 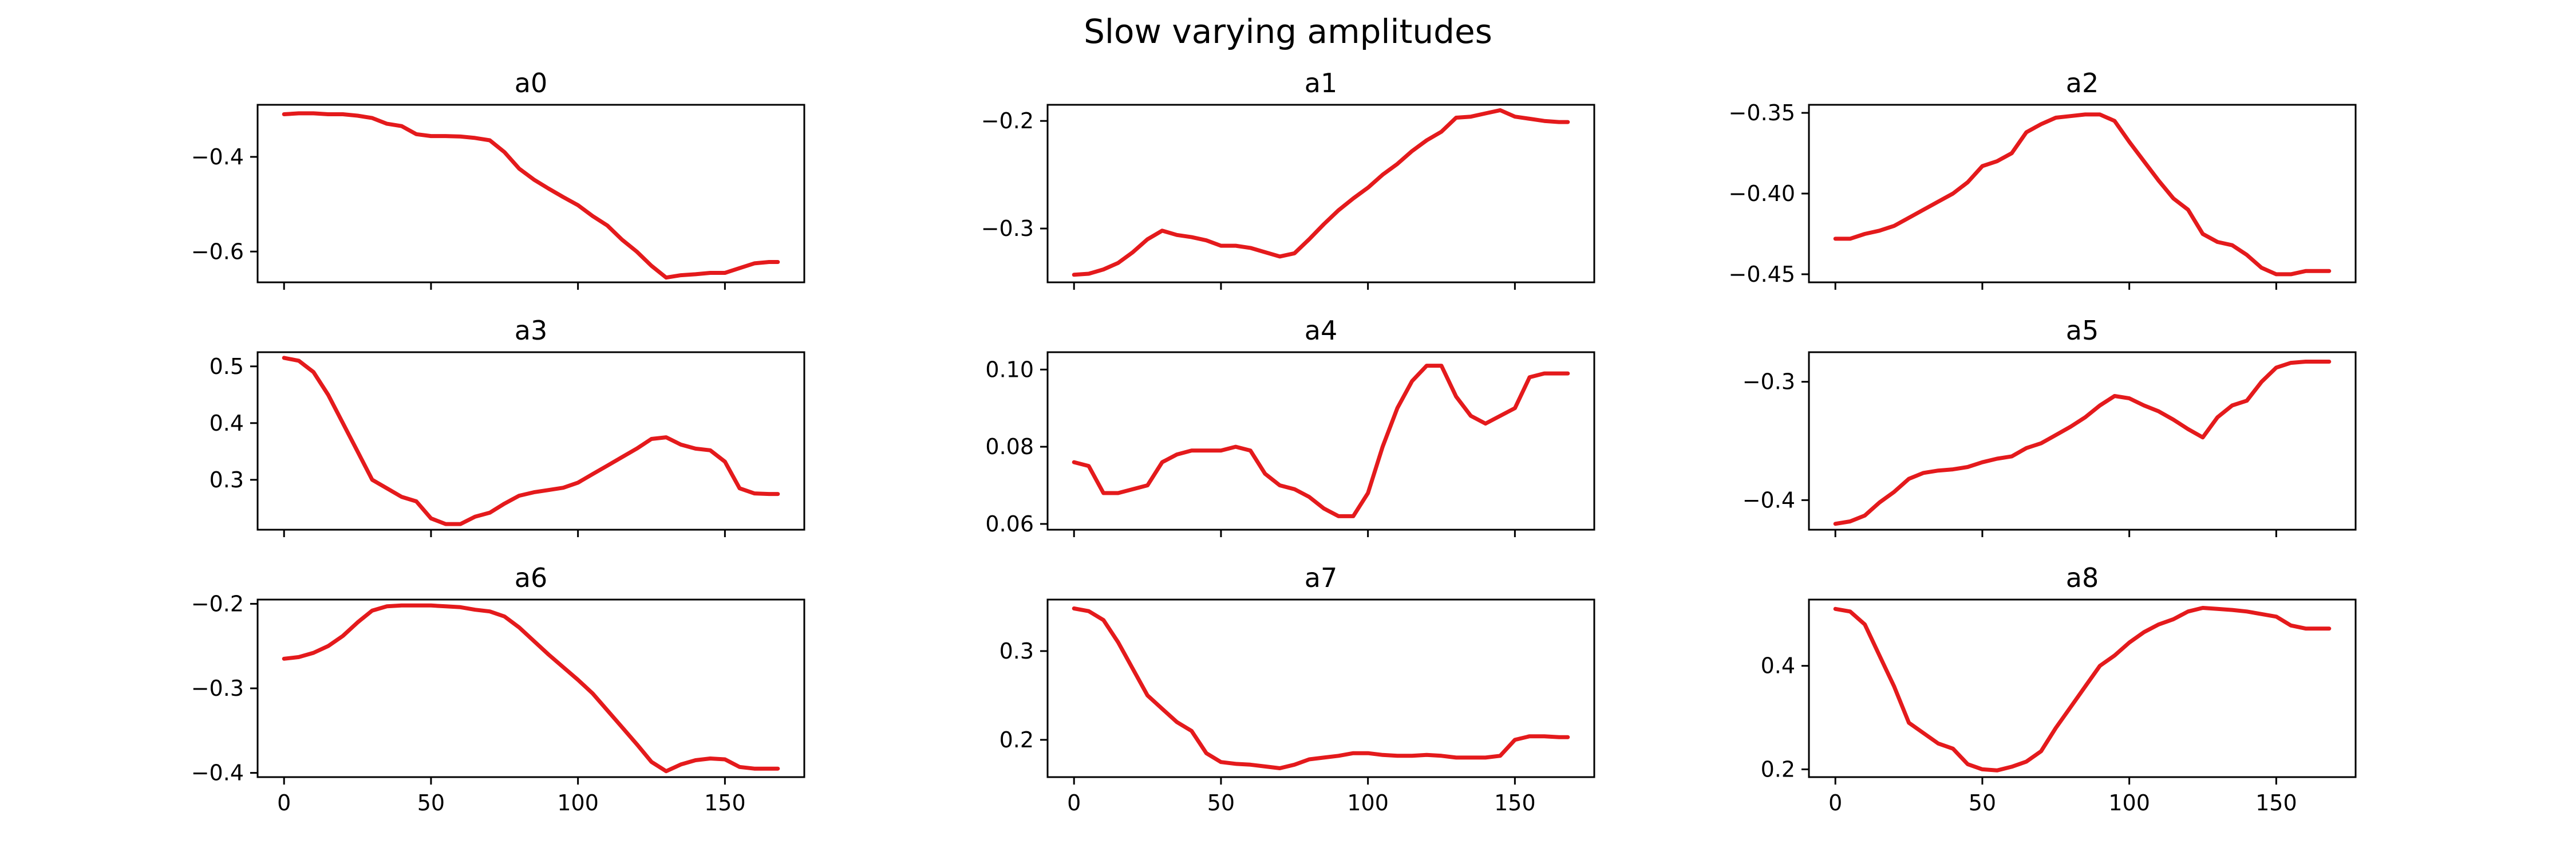 I want to click on subplot-title: a5, so click(x=2082, y=331).